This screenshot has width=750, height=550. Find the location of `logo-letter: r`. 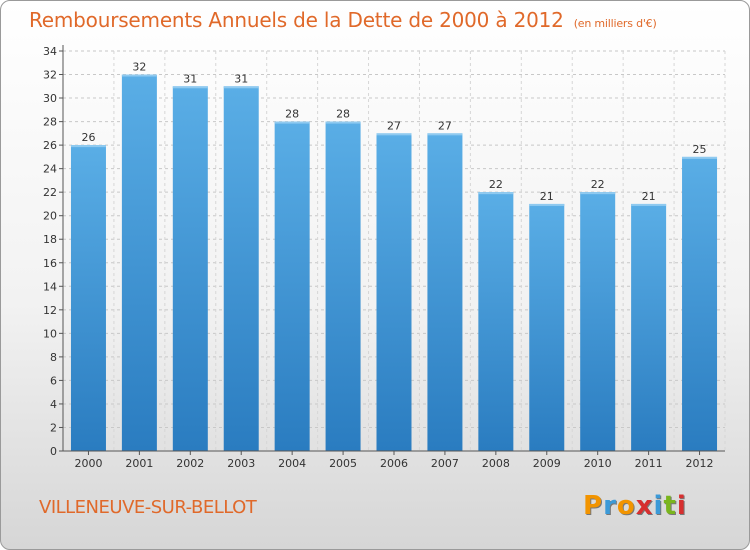

logo-letter: r is located at coordinates (610, 506).